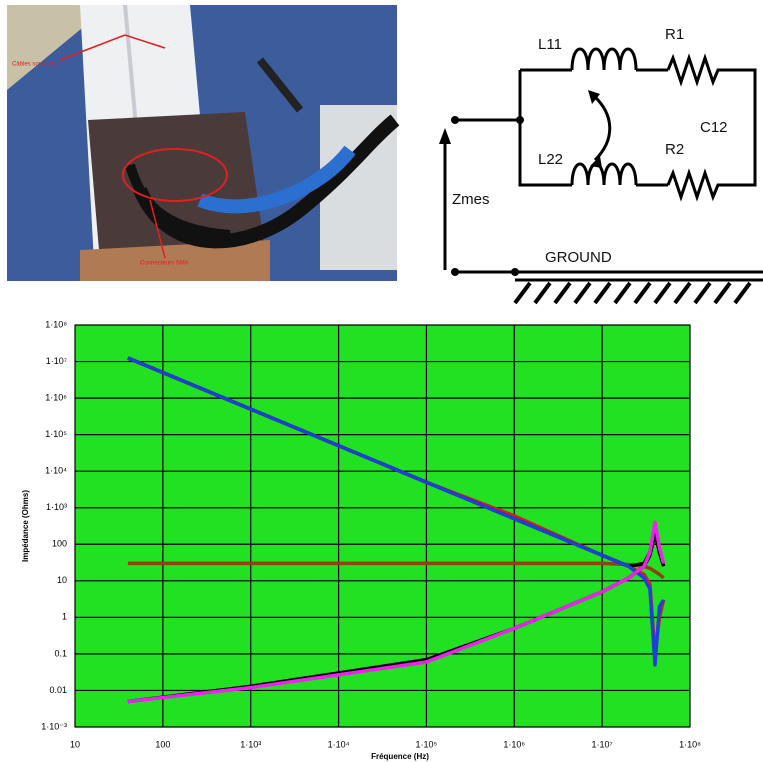 Image resolution: width=763 pixels, height=762 pixels. Describe the element at coordinates (34, 65) in the screenshot. I see `photo-label: Câbles sous test` at that location.